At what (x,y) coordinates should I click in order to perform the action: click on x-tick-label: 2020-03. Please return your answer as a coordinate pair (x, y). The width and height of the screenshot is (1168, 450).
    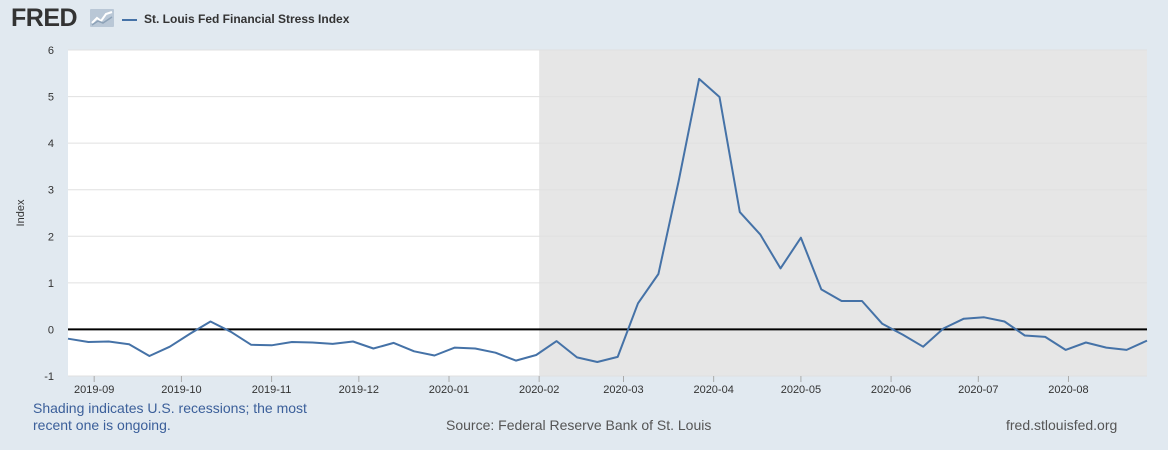
    Looking at the image, I should click on (623, 390).